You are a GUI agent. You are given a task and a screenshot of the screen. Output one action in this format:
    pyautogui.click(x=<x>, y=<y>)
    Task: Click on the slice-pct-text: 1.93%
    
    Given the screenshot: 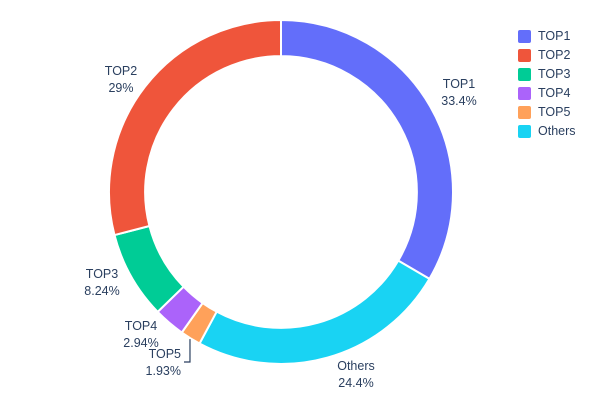 What is the action you would take?
    pyautogui.click(x=163, y=371)
    